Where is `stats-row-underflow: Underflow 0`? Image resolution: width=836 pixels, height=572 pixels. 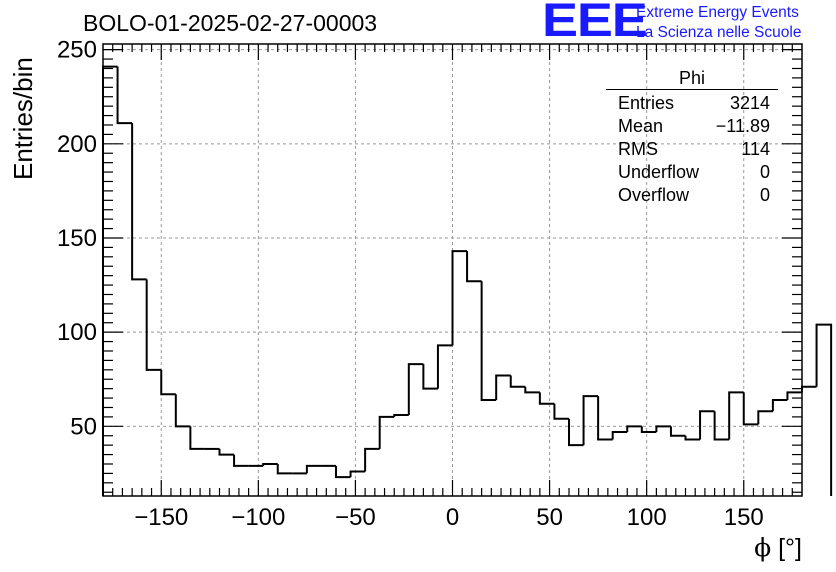
stats-row-underflow: Underflow 0 is located at coordinates (692, 172).